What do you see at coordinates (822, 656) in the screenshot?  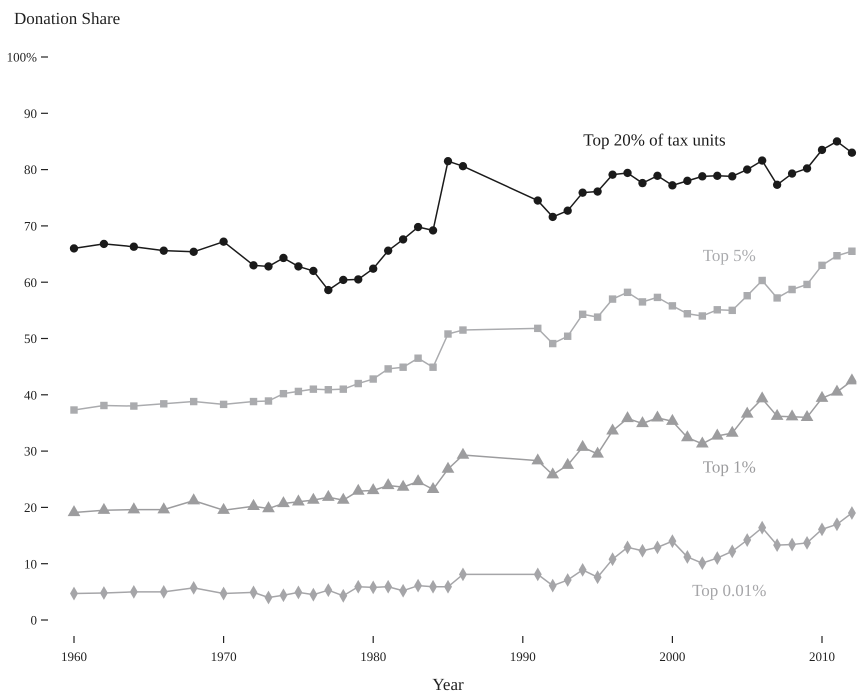 I see `x-tick-label: 2010` at bounding box center [822, 656].